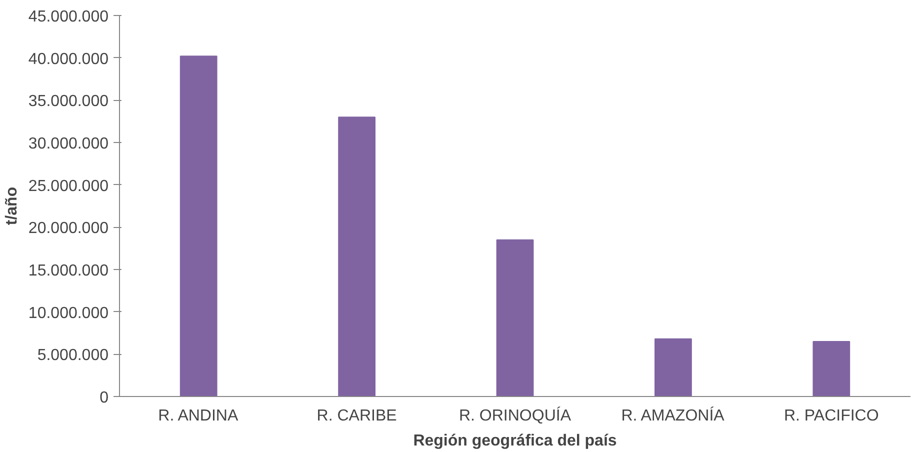 The image size is (920, 452). I want to click on y-tick-label: 30.000.000, so click(68, 144).